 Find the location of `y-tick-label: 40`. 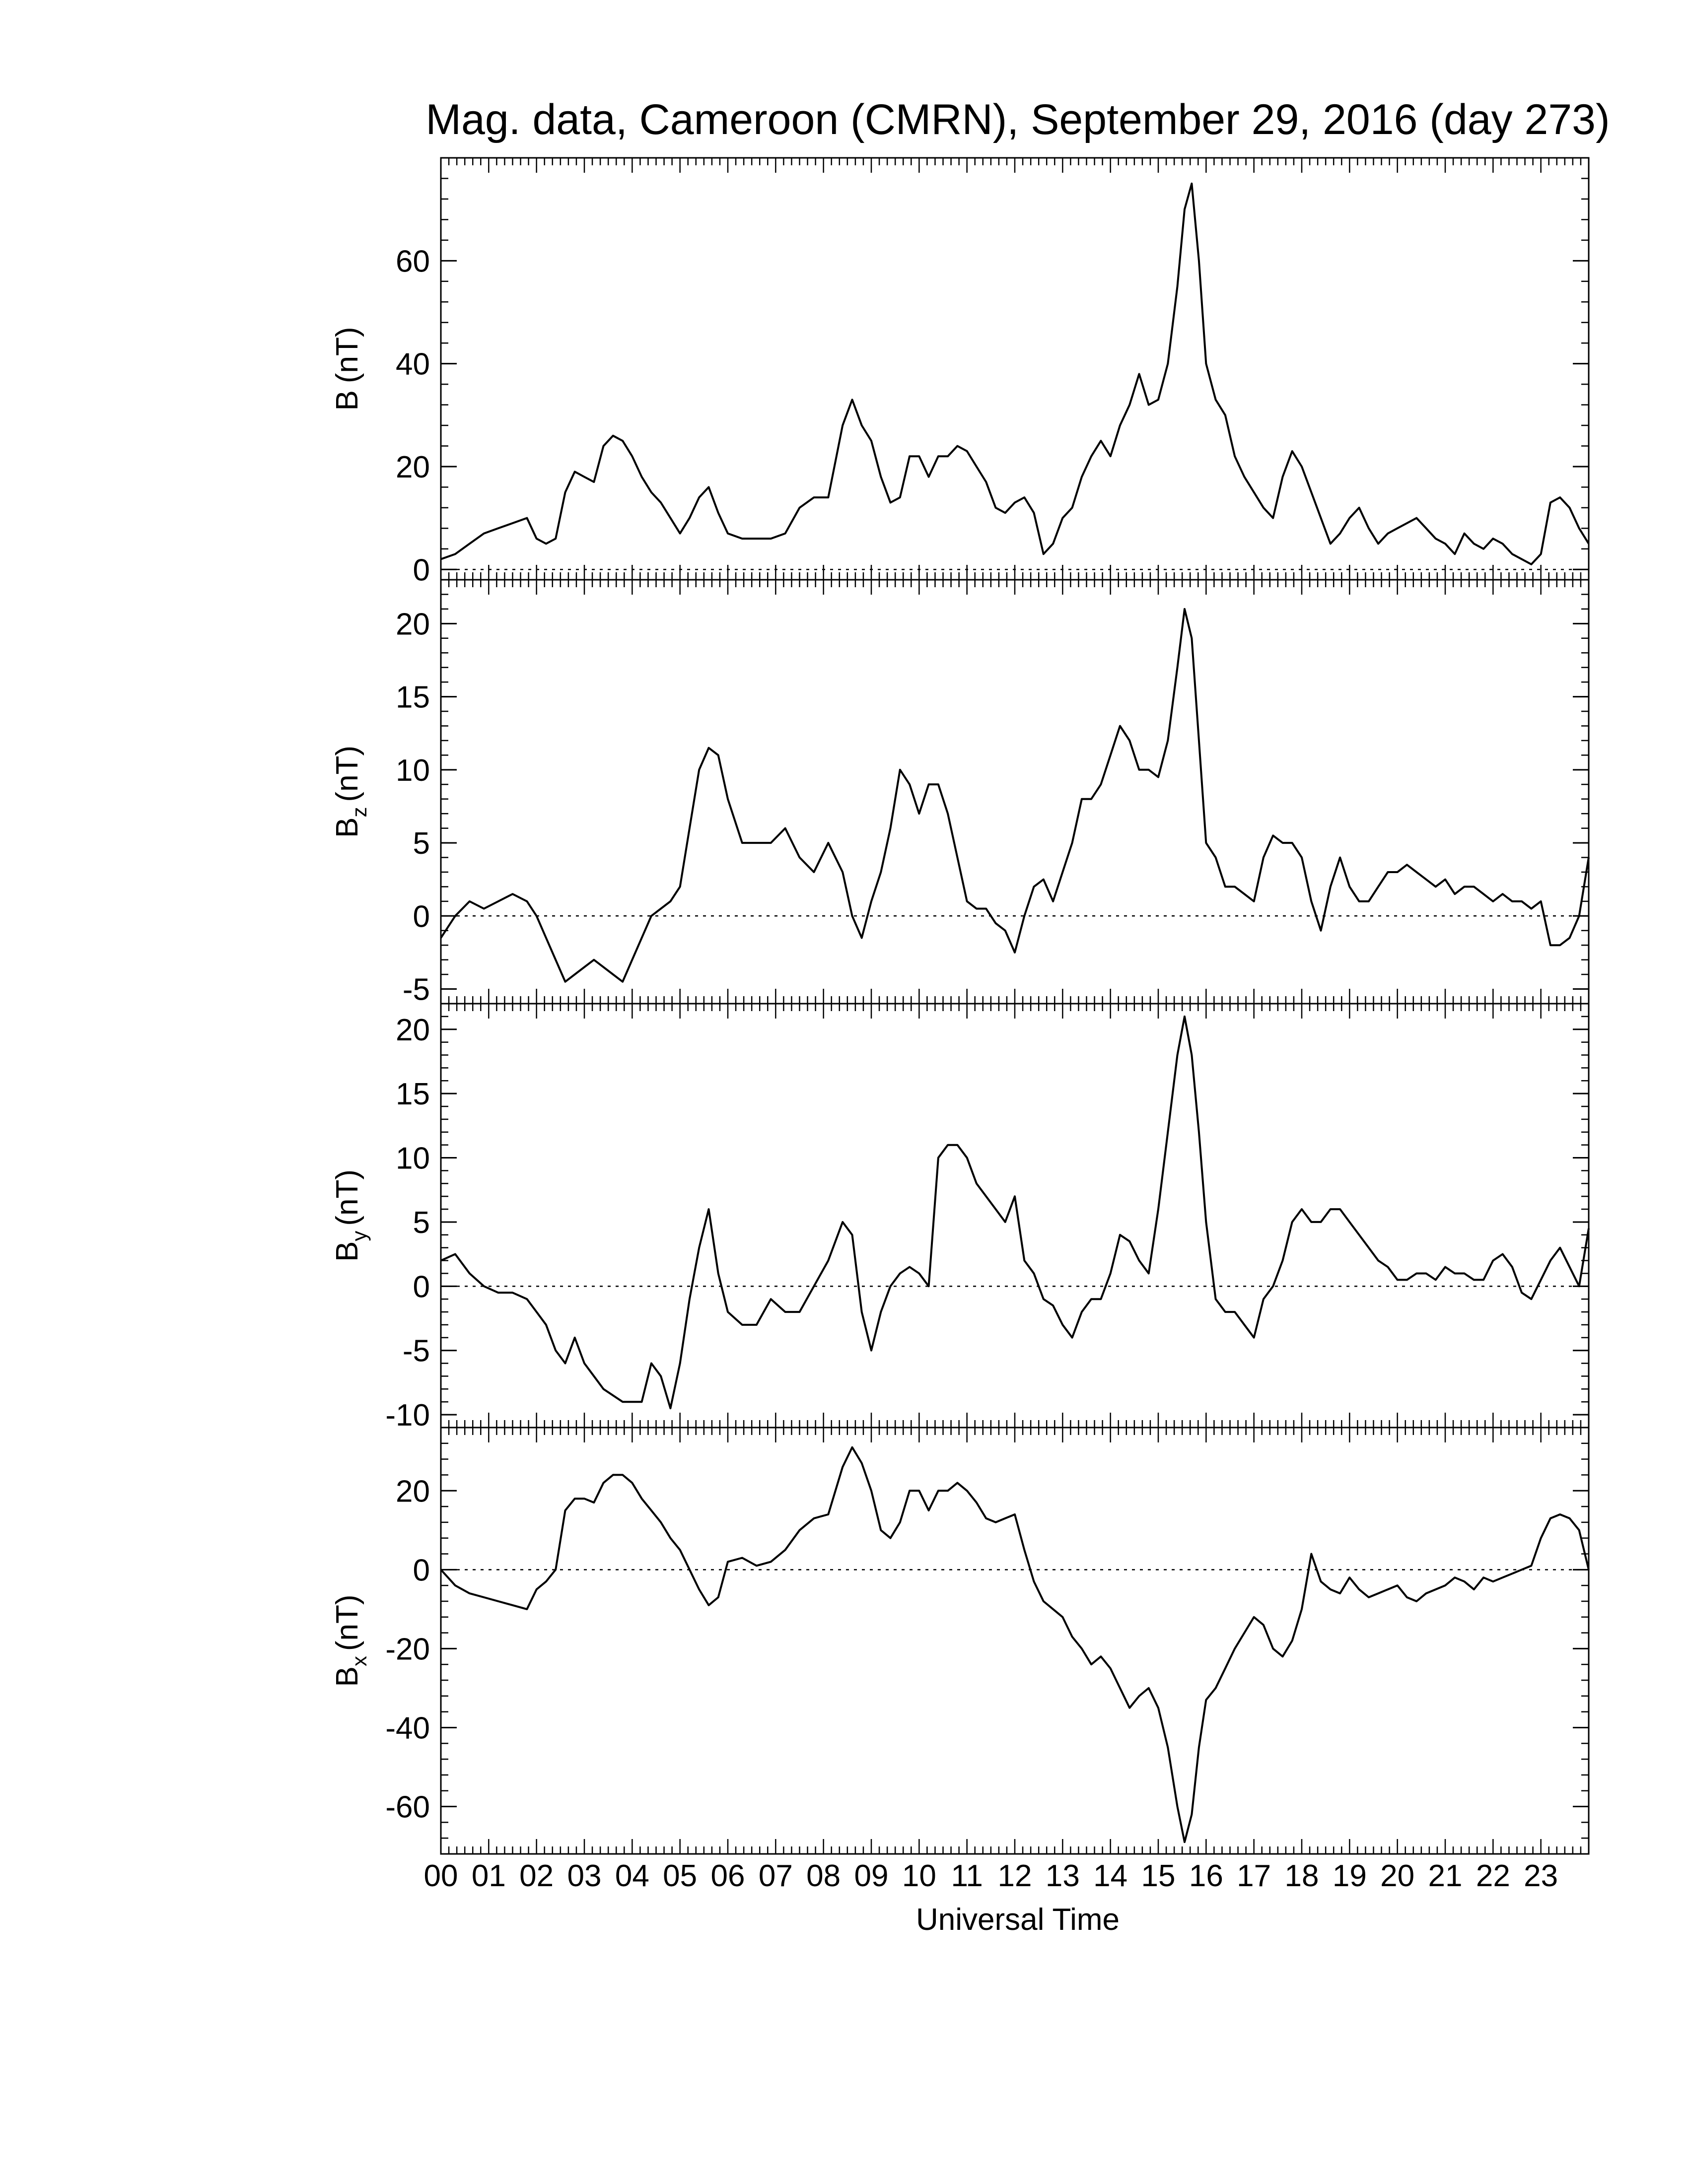

y-tick-label: 40 is located at coordinates (413, 364).